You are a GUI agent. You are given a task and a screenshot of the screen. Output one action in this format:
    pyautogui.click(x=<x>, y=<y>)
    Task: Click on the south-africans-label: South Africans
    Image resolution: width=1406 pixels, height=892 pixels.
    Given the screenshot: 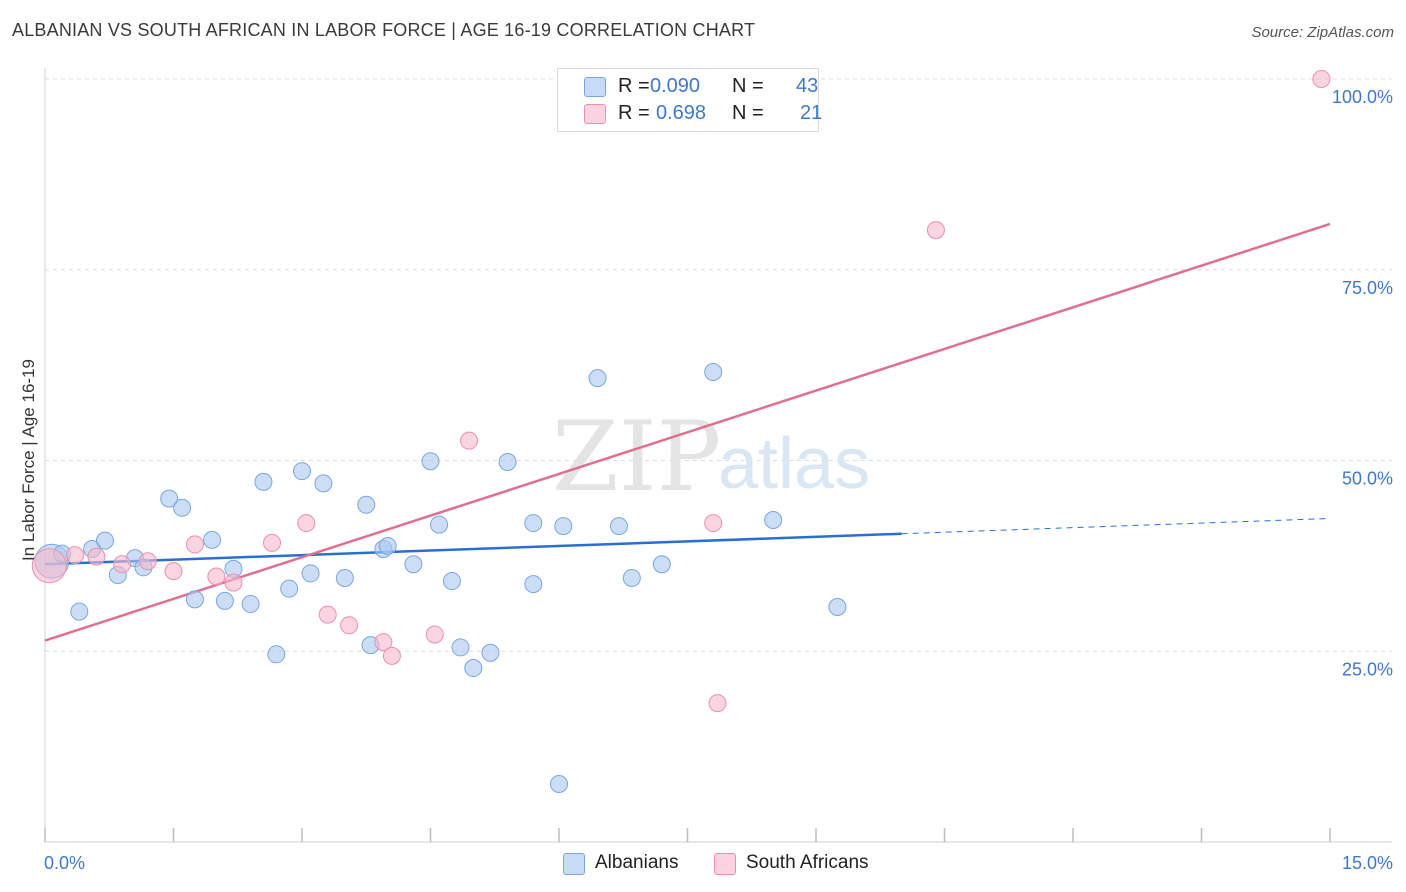 What is the action you would take?
    pyautogui.click(x=807, y=862)
    